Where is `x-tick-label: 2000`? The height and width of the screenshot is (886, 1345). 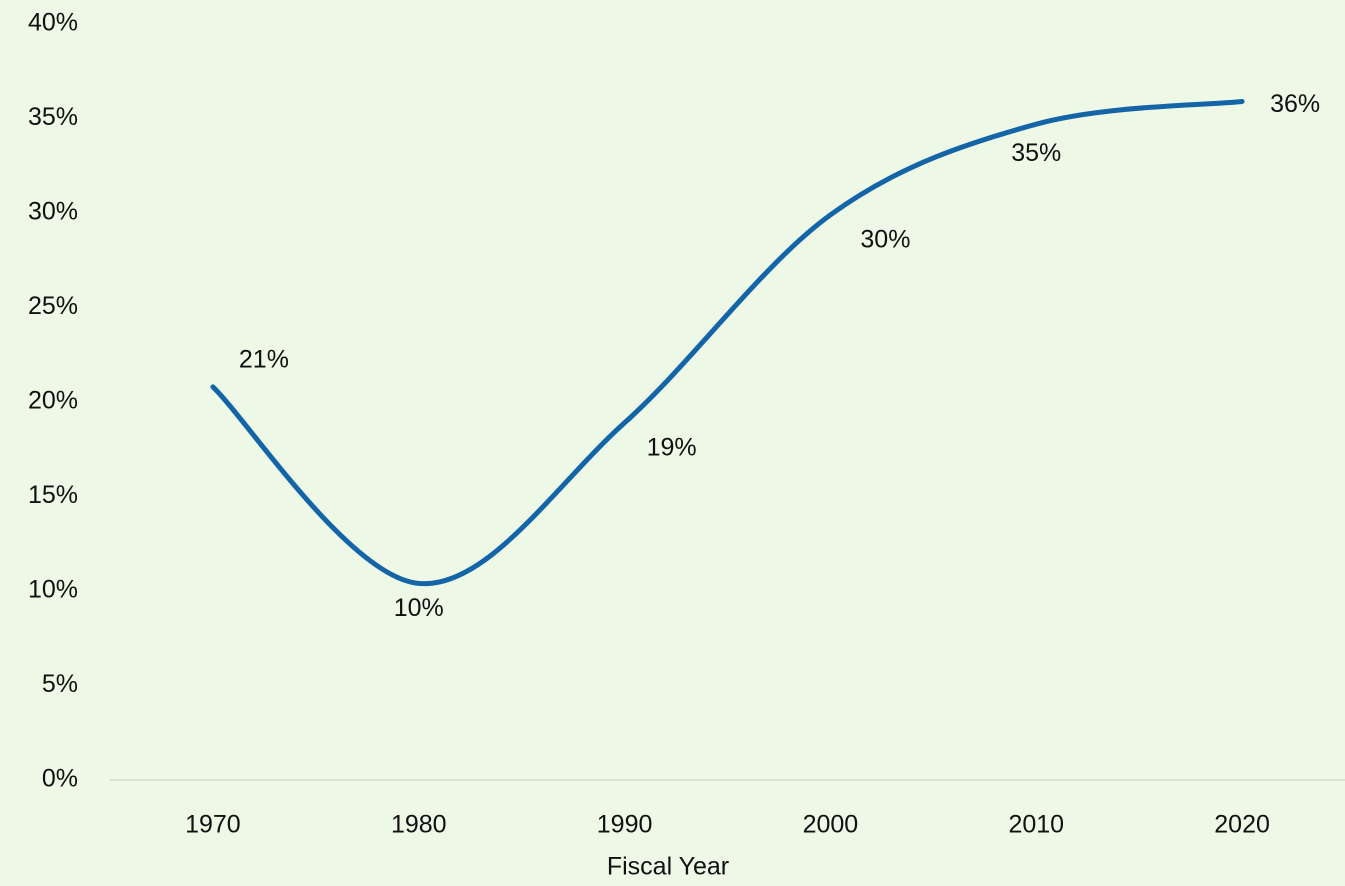
x-tick-label: 2000 is located at coordinates (831, 825).